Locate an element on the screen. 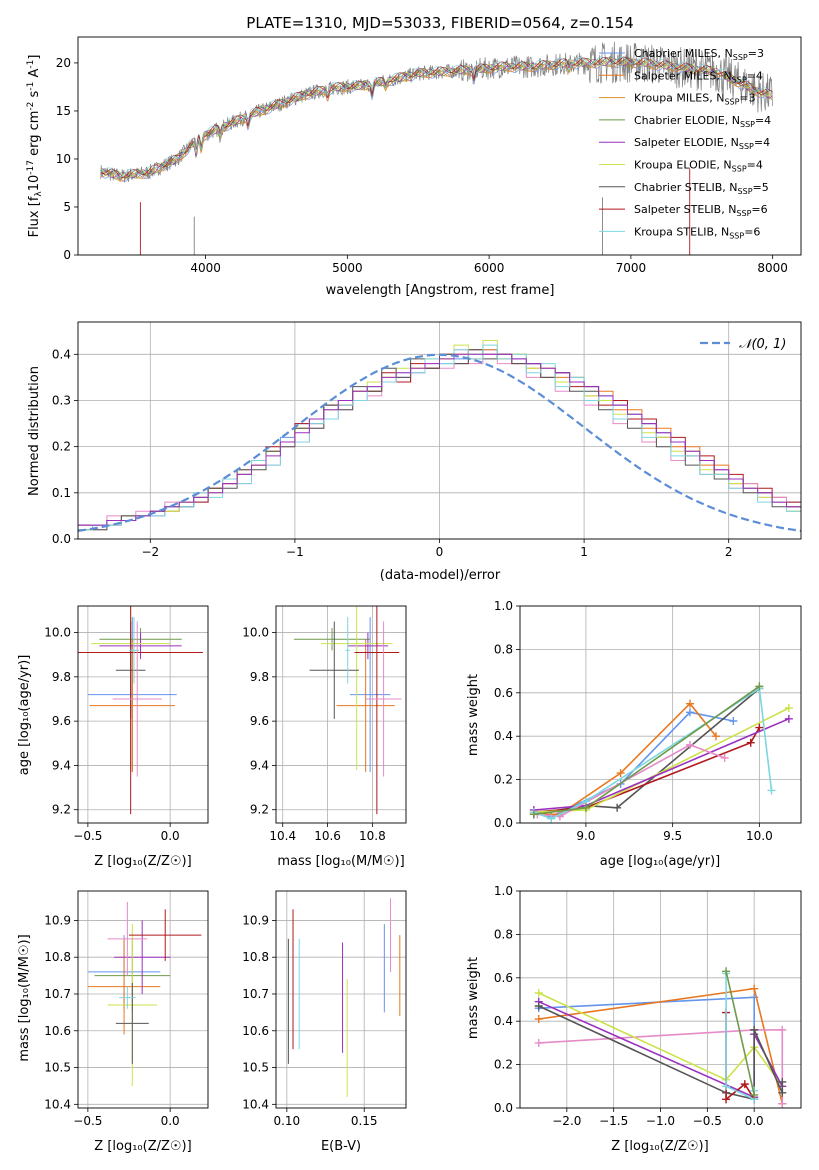 This screenshot has width=819, height=1170. legend-entry-label: Salpeter MILES, NSSP=4 is located at coordinates (698, 76).